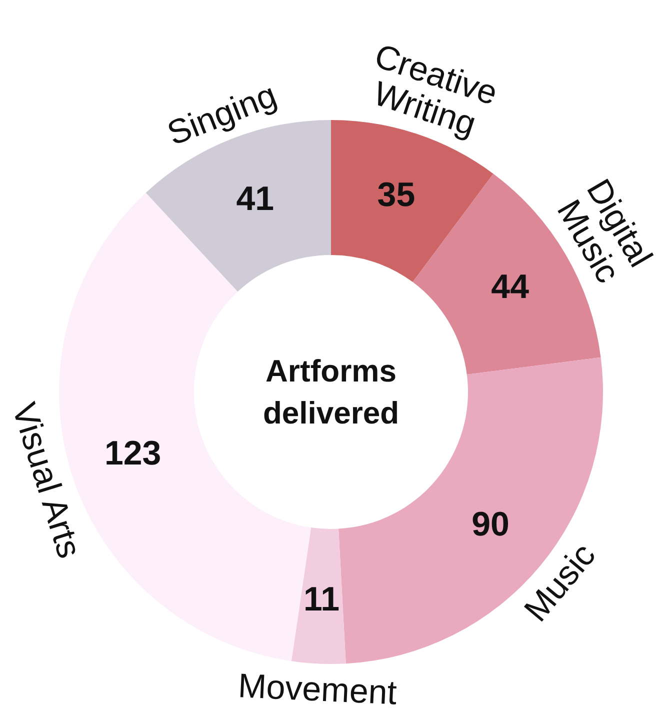  What do you see at coordinates (222, 115) in the screenshot?
I see `slice-label: Singing` at bounding box center [222, 115].